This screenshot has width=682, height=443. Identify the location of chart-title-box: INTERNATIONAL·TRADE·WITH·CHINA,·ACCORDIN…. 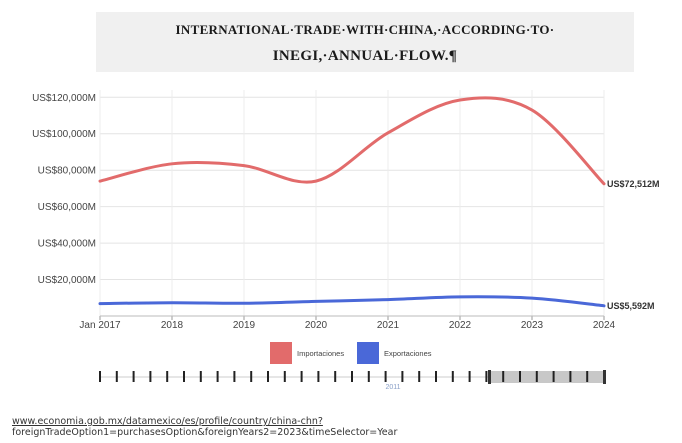
(365, 42).